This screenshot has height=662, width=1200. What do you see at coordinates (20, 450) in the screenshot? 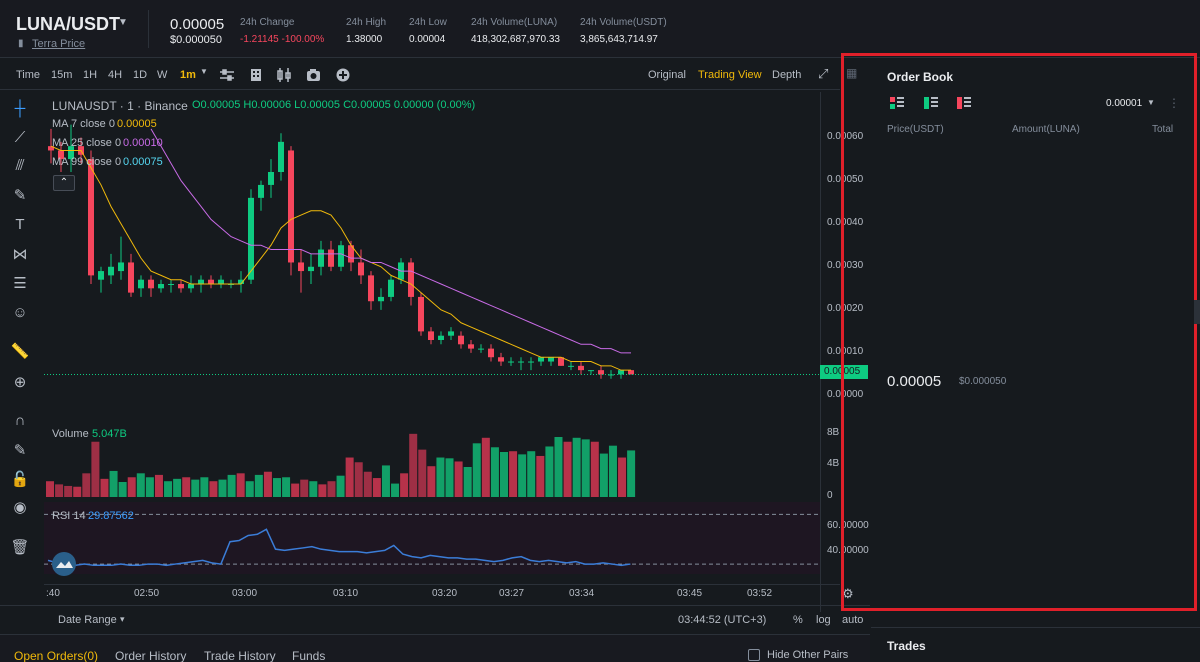
I see `lock-drawing-icon: ✎` at bounding box center [20, 450].